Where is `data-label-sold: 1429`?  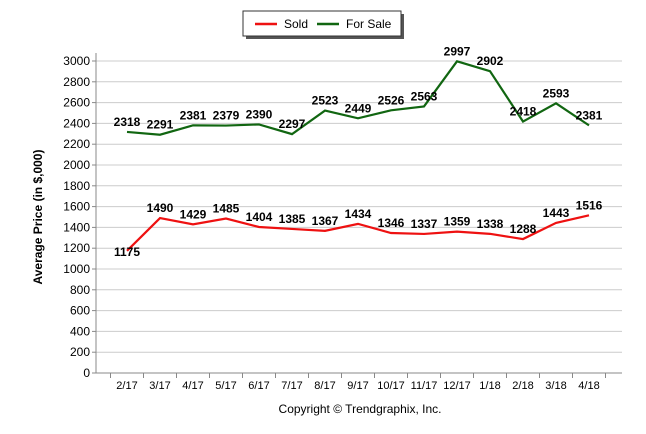
data-label-sold: 1429 is located at coordinates (193, 214).